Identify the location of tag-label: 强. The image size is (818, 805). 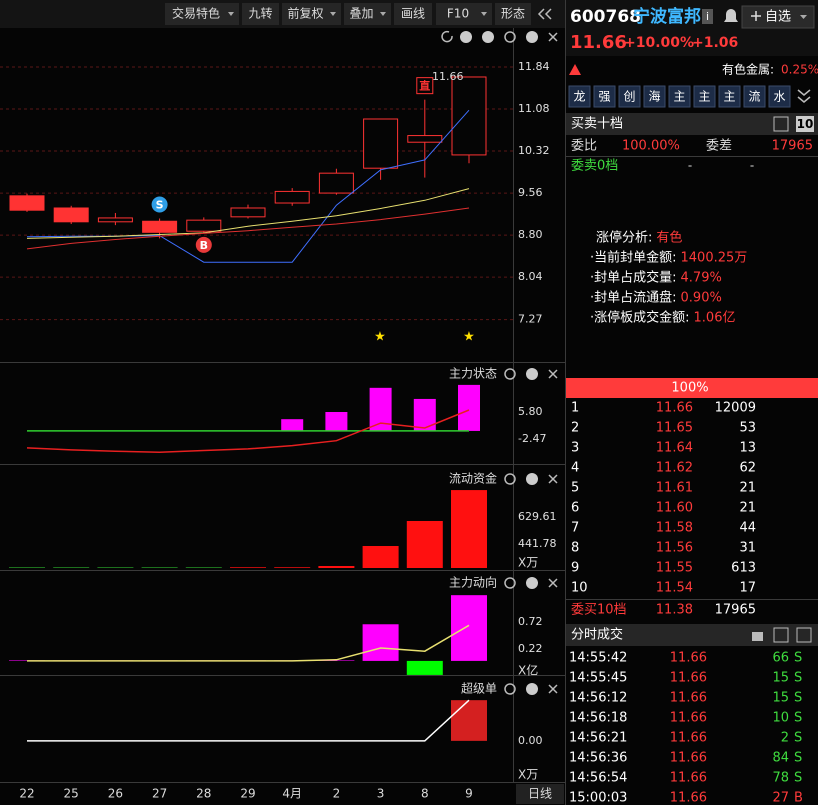
(604, 97).